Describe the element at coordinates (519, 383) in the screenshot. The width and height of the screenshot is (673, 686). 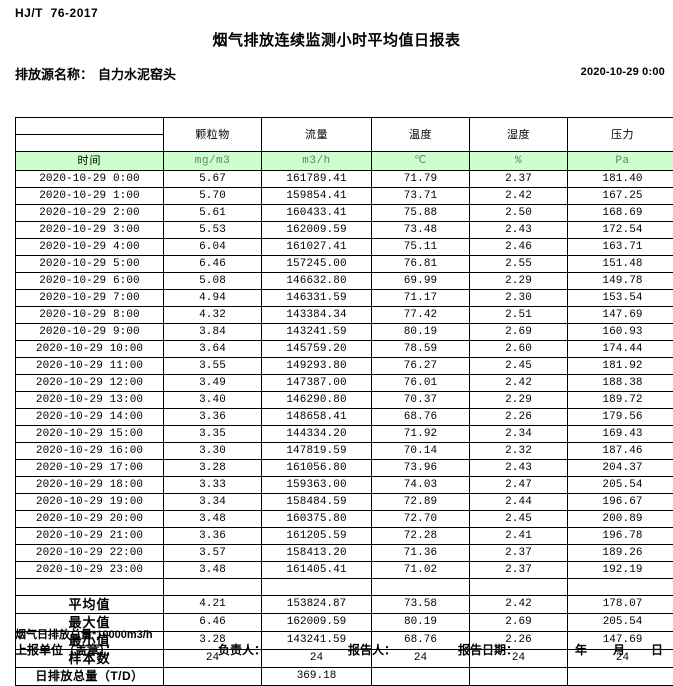
I see `cell-value-3: 2.42` at that location.